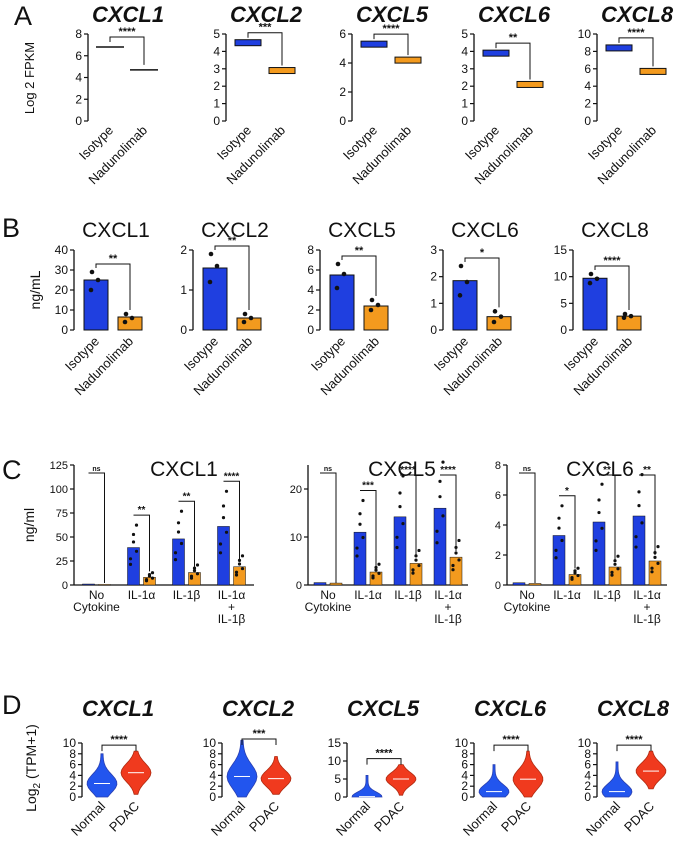  I want to click on y-axis-label: ng/mL, so click(35, 289).